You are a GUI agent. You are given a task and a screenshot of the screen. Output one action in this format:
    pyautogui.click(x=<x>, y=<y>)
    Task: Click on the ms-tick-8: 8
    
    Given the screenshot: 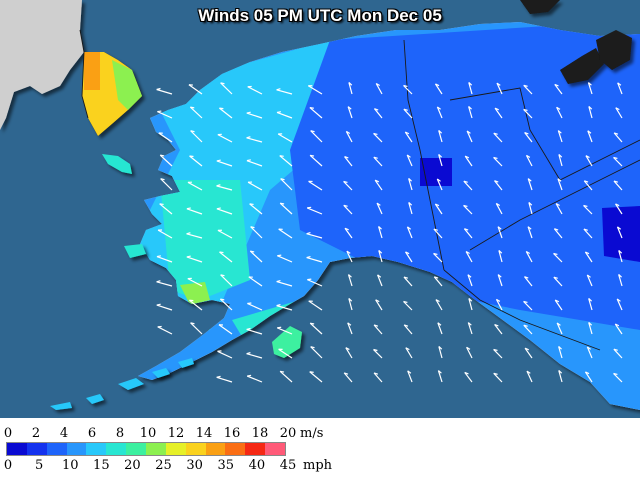 What is the action you would take?
    pyautogui.click(x=120, y=433)
    